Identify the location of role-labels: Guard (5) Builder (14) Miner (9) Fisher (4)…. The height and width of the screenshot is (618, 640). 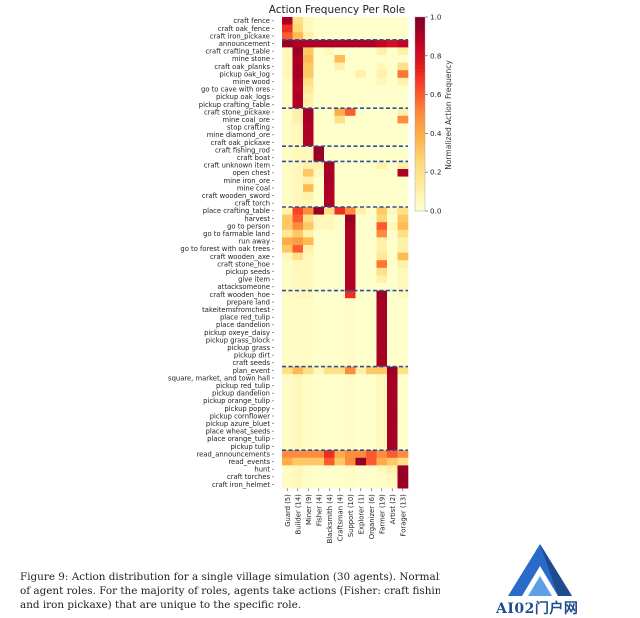
(345, 516).